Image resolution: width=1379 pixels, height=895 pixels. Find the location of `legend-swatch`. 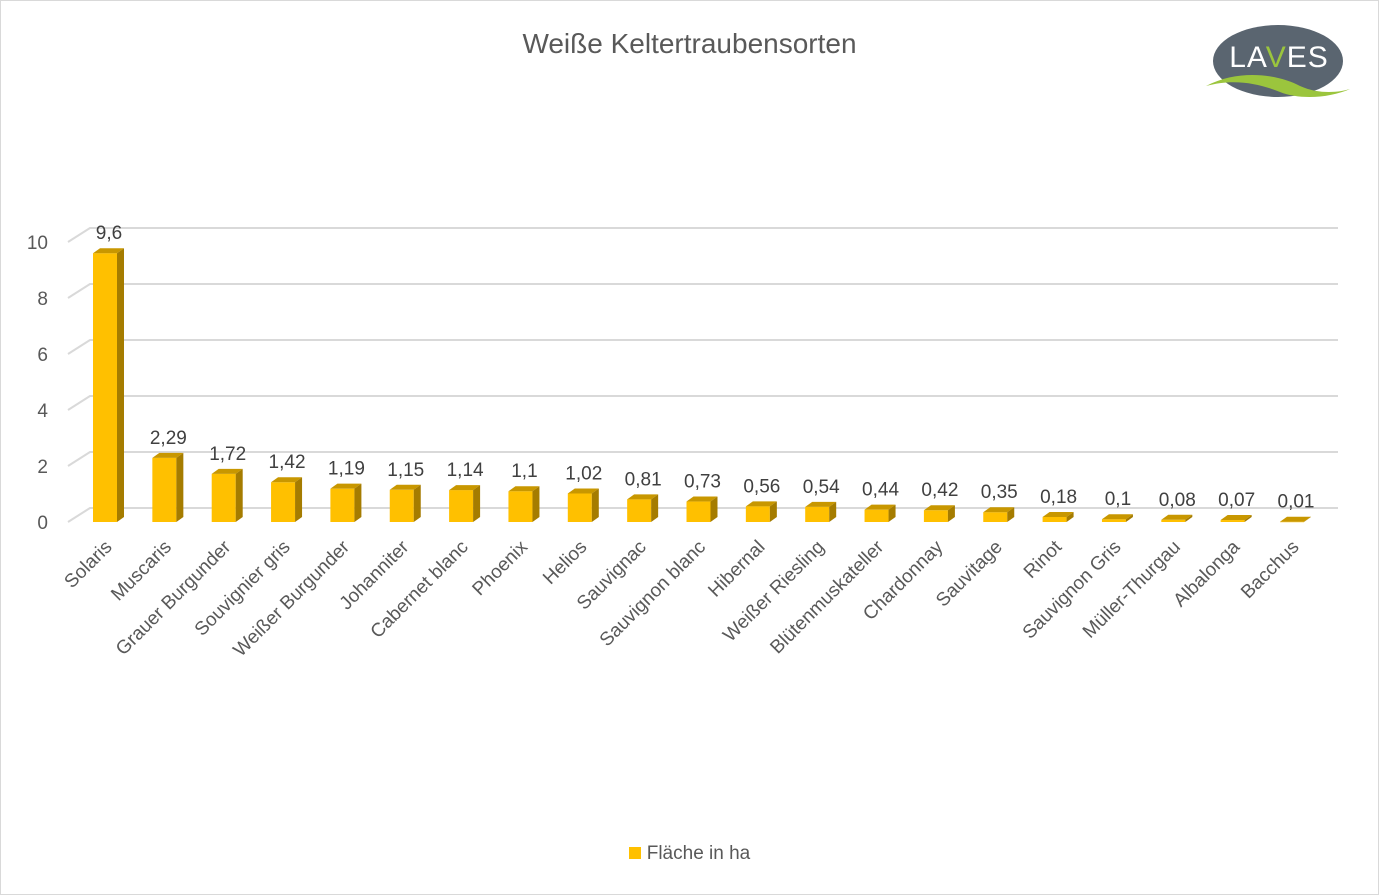

legend-swatch is located at coordinates (634, 853).